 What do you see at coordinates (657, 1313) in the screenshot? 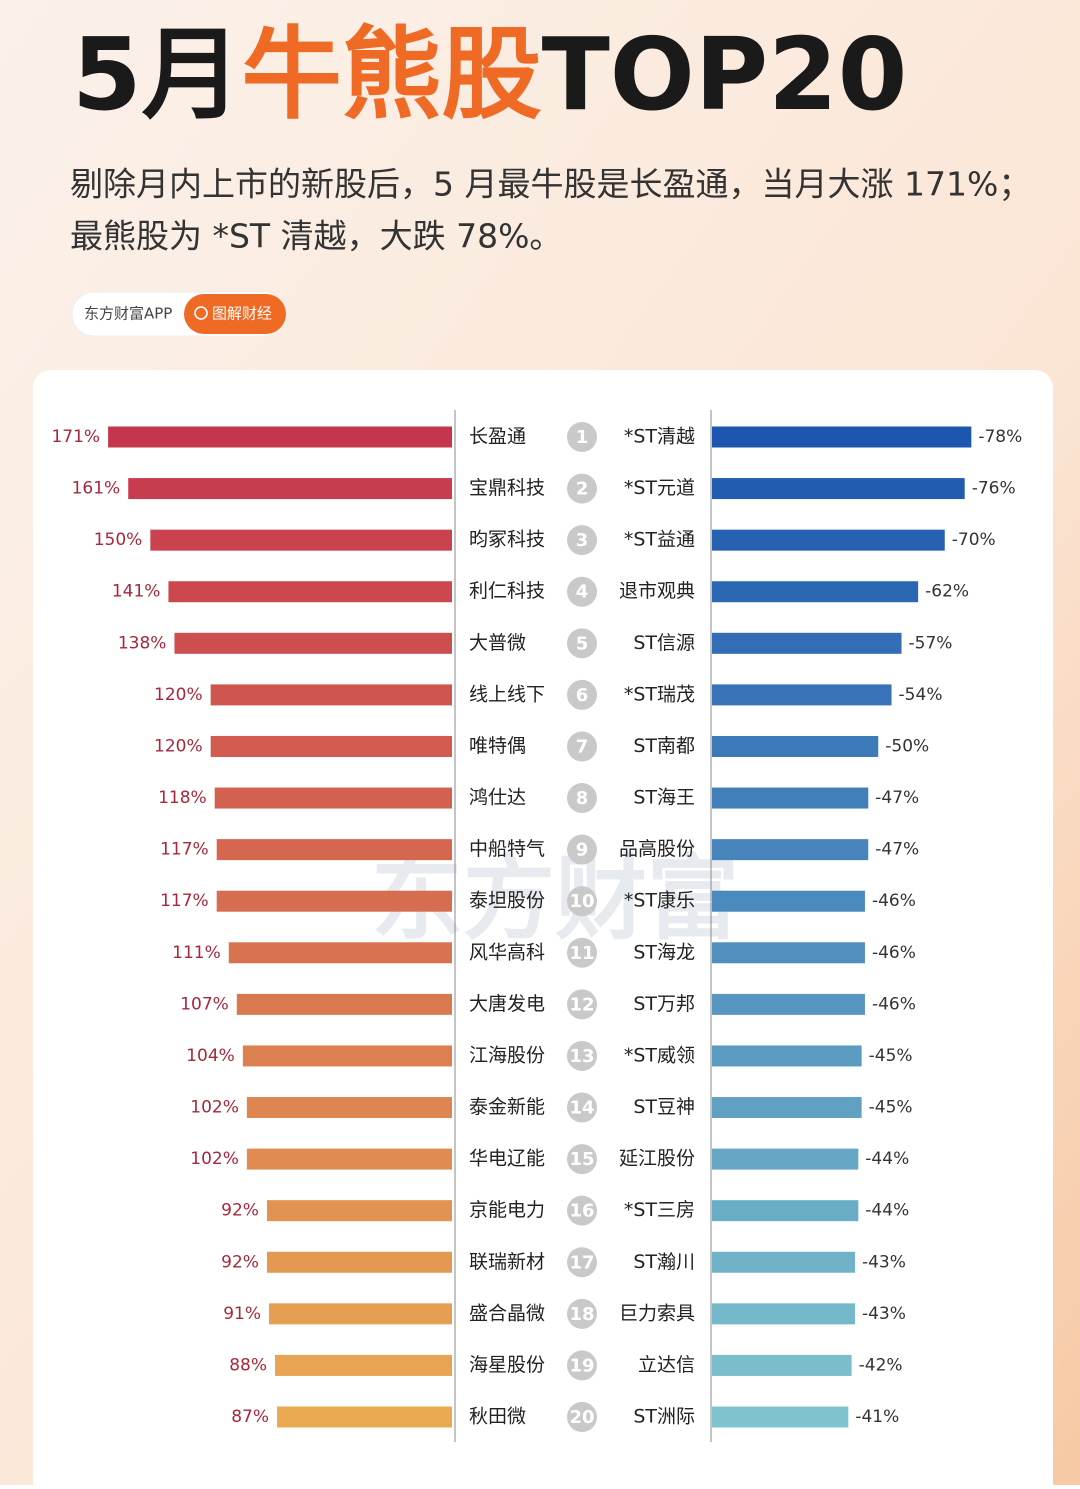
I see `bear-name: 巨力索具` at bounding box center [657, 1313].